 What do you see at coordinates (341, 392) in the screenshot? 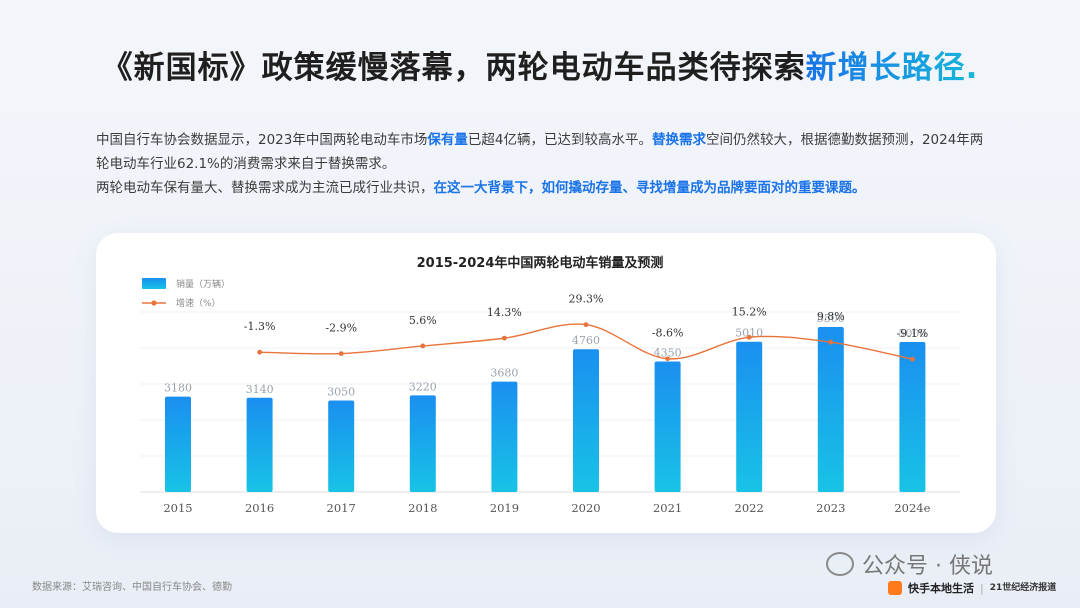
I see `bar-label-2017: 3050` at bounding box center [341, 392].